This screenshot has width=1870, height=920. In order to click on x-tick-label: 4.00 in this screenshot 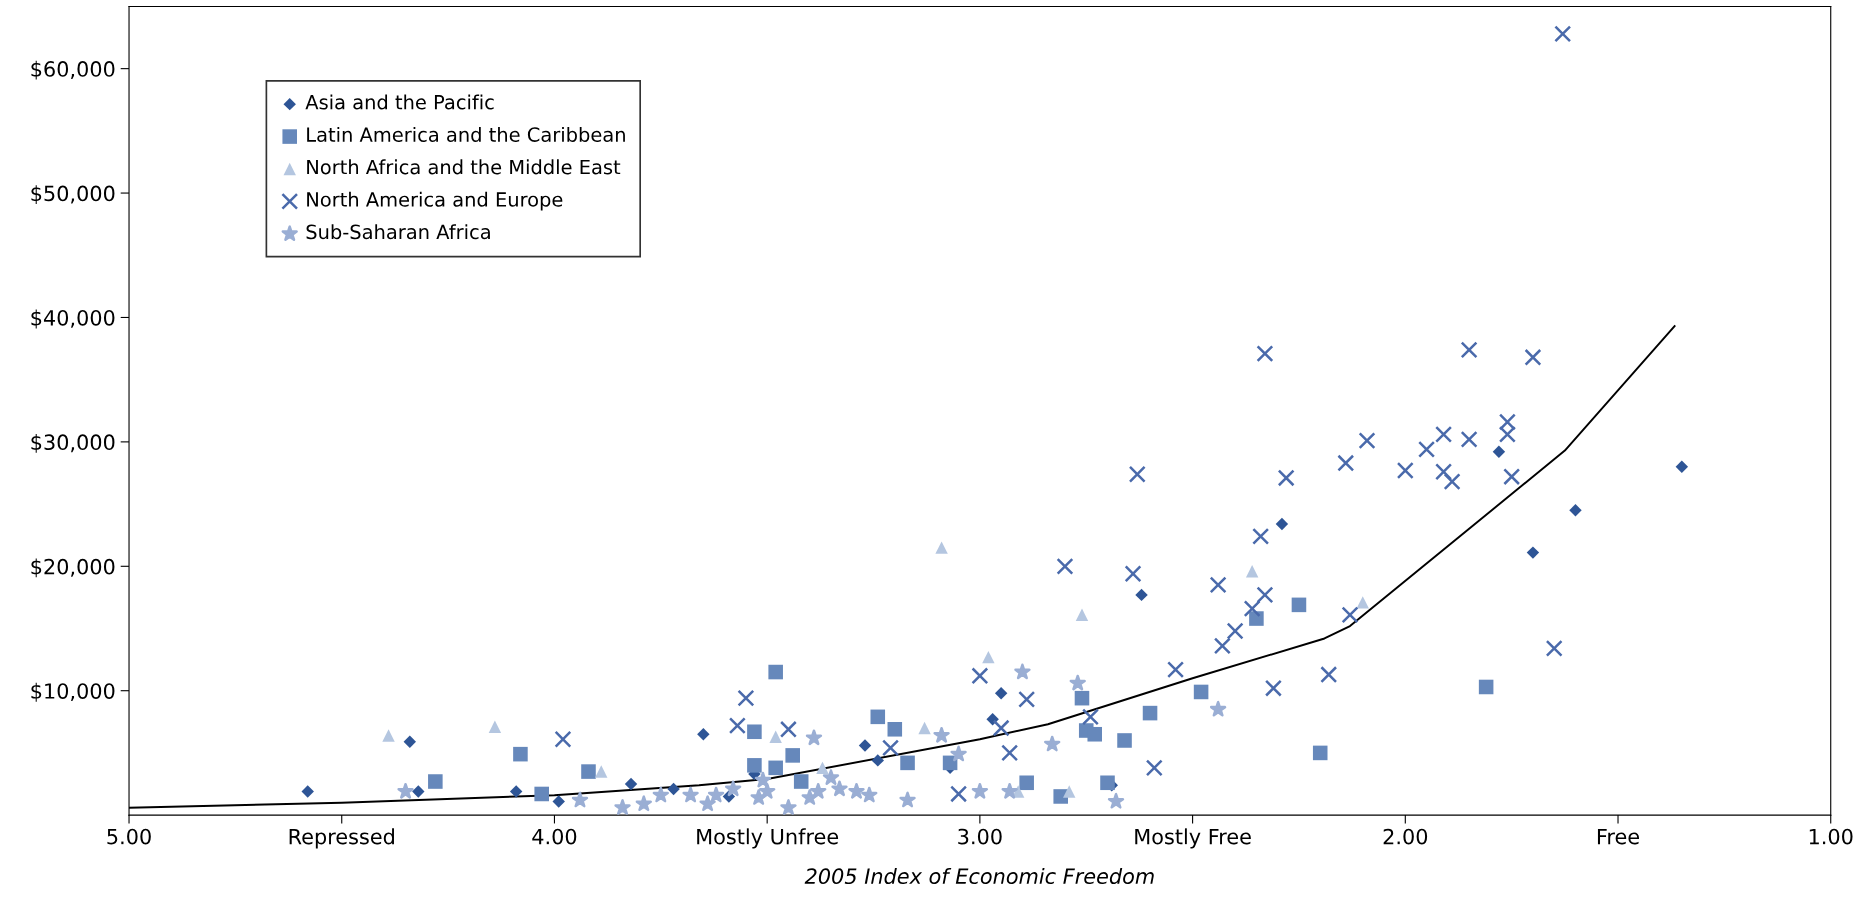, I will do `click(554, 836)`.